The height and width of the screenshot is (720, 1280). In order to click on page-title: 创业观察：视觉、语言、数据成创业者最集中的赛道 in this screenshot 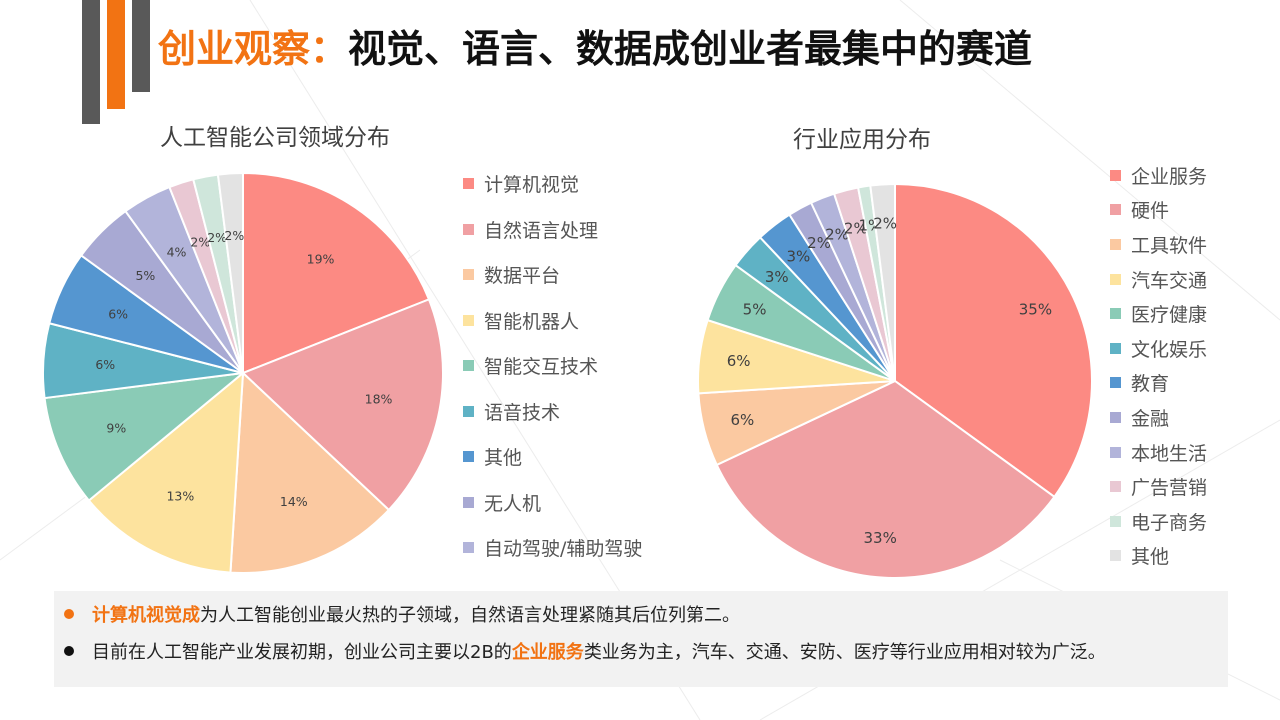, I will do `click(595, 45)`.